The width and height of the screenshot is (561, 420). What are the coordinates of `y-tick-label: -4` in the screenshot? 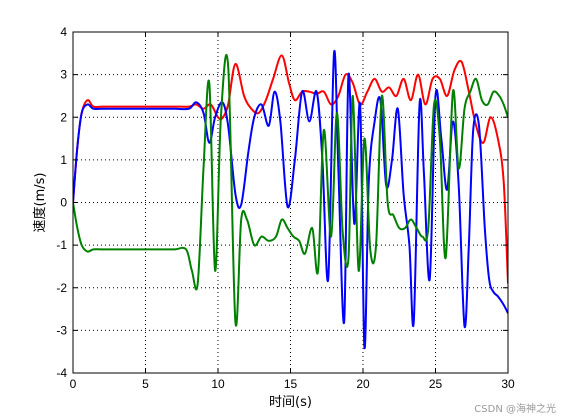 It's located at (61, 373).